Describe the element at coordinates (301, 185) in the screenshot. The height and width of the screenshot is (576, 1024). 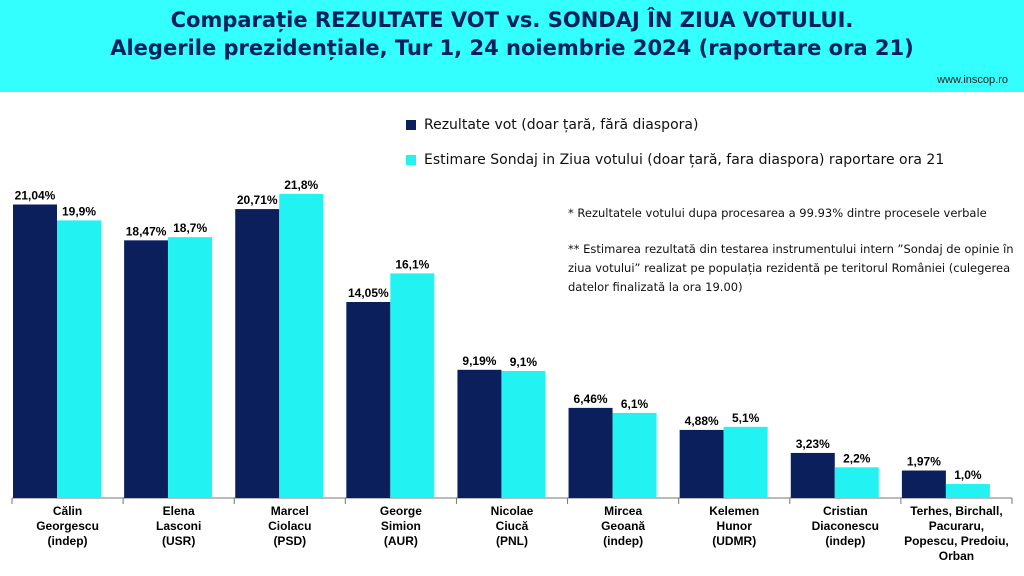
I see `data-label-poll: 21,8%` at that location.